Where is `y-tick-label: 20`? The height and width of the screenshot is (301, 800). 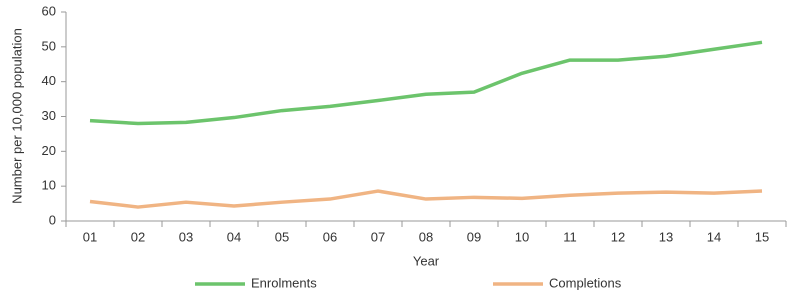 y-tick-label: 20 is located at coordinates (49, 150).